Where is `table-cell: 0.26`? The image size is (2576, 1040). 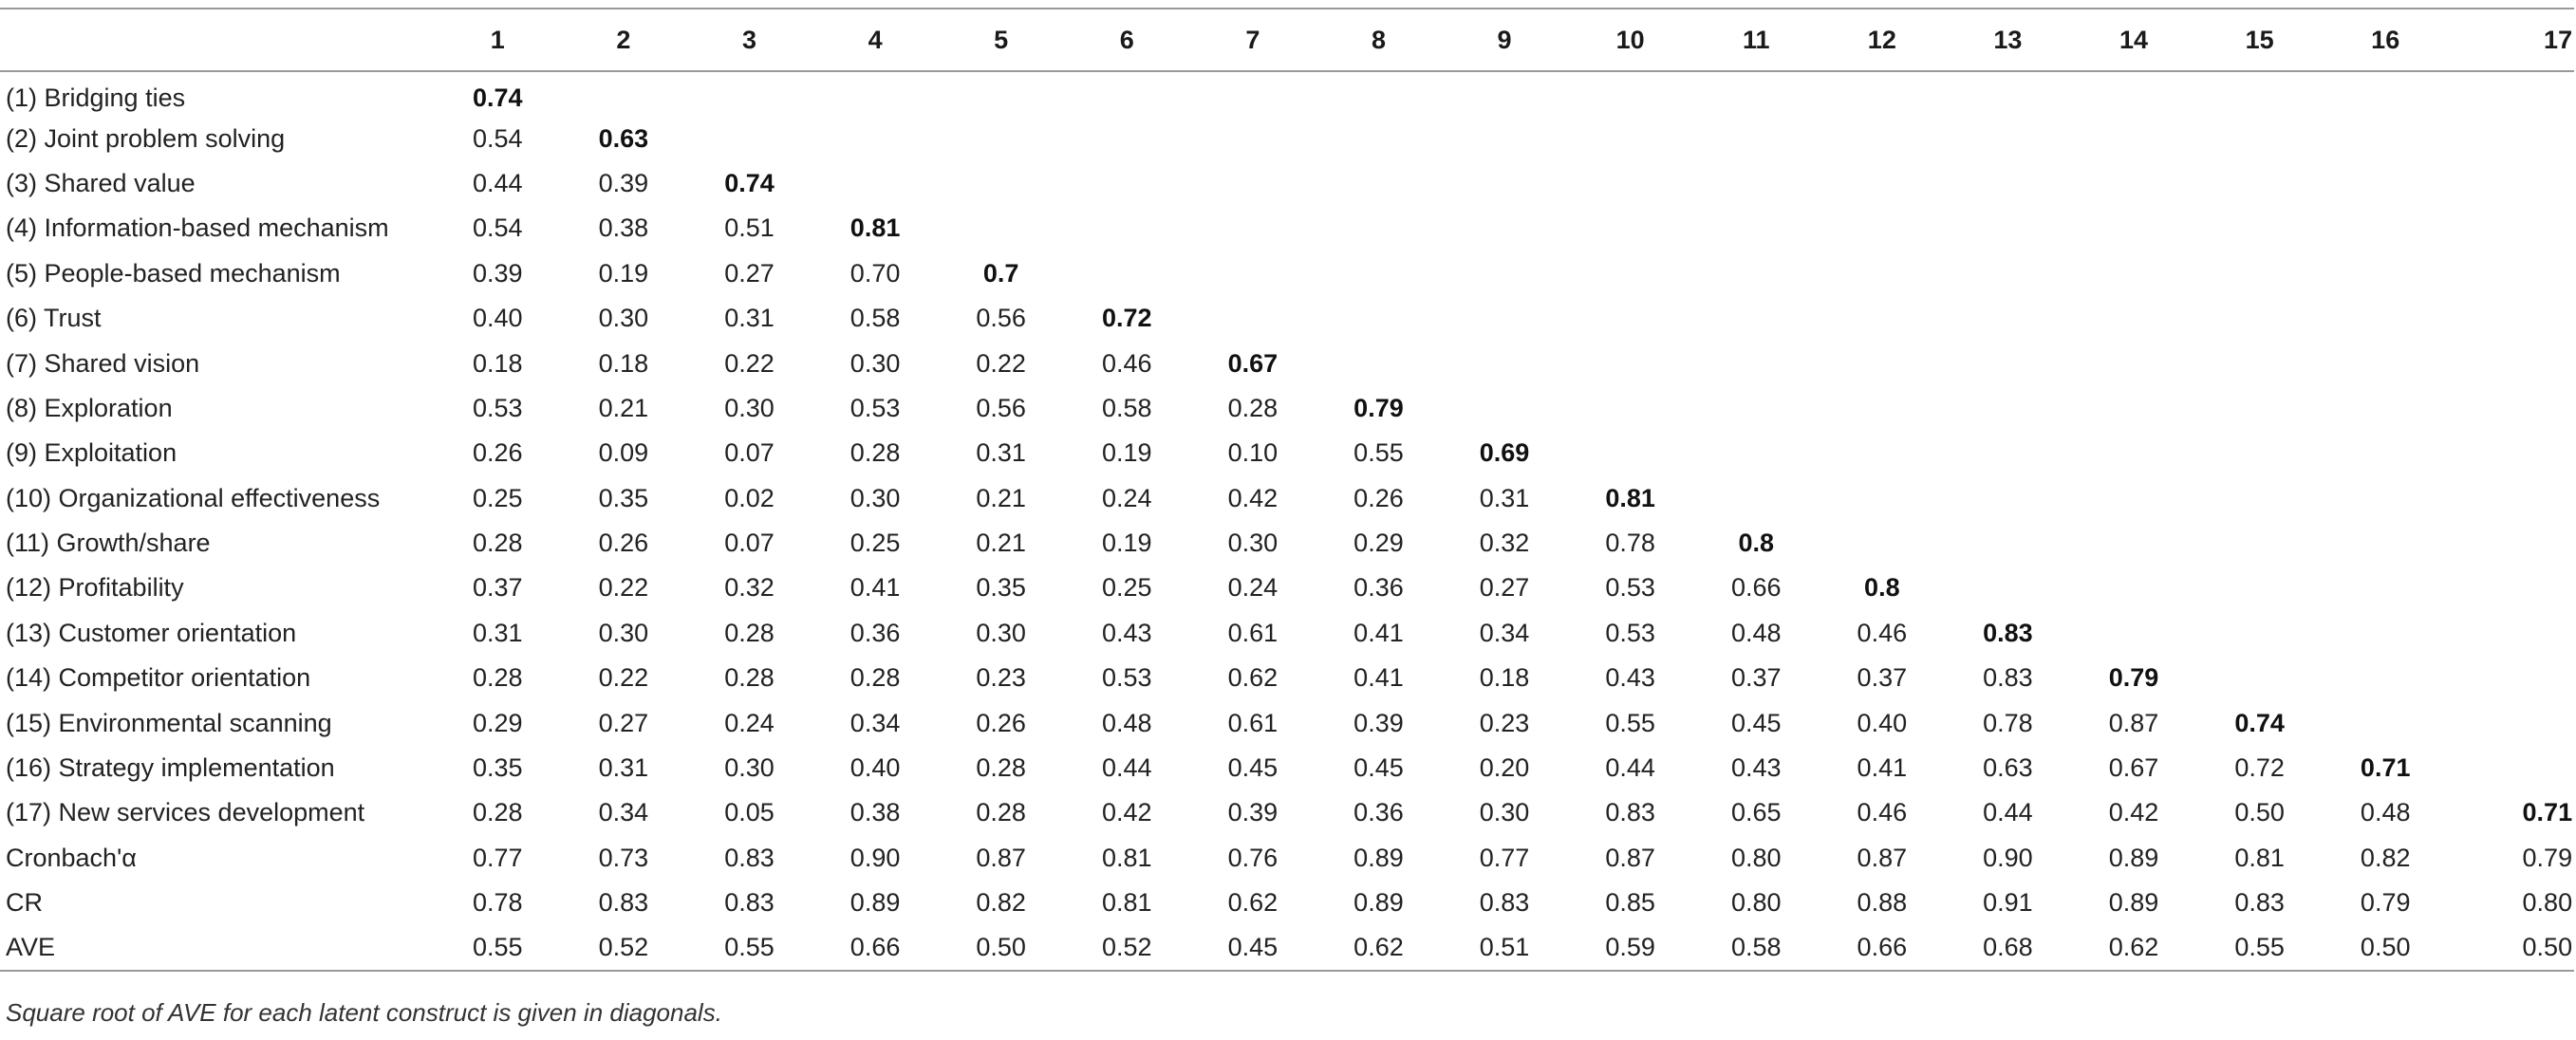
table-cell: 0.26 is located at coordinates (624, 543).